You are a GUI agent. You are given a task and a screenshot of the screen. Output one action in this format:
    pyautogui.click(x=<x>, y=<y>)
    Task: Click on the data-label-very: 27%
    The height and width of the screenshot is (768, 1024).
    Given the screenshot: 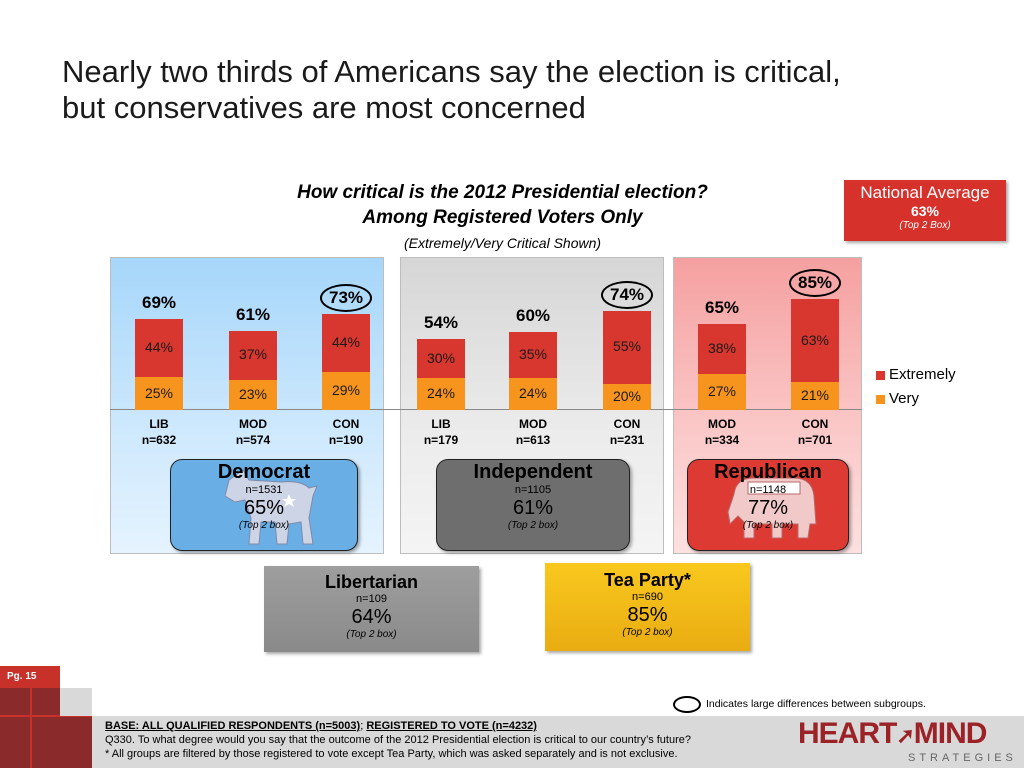 What is the action you would take?
    pyautogui.click(x=722, y=391)
    